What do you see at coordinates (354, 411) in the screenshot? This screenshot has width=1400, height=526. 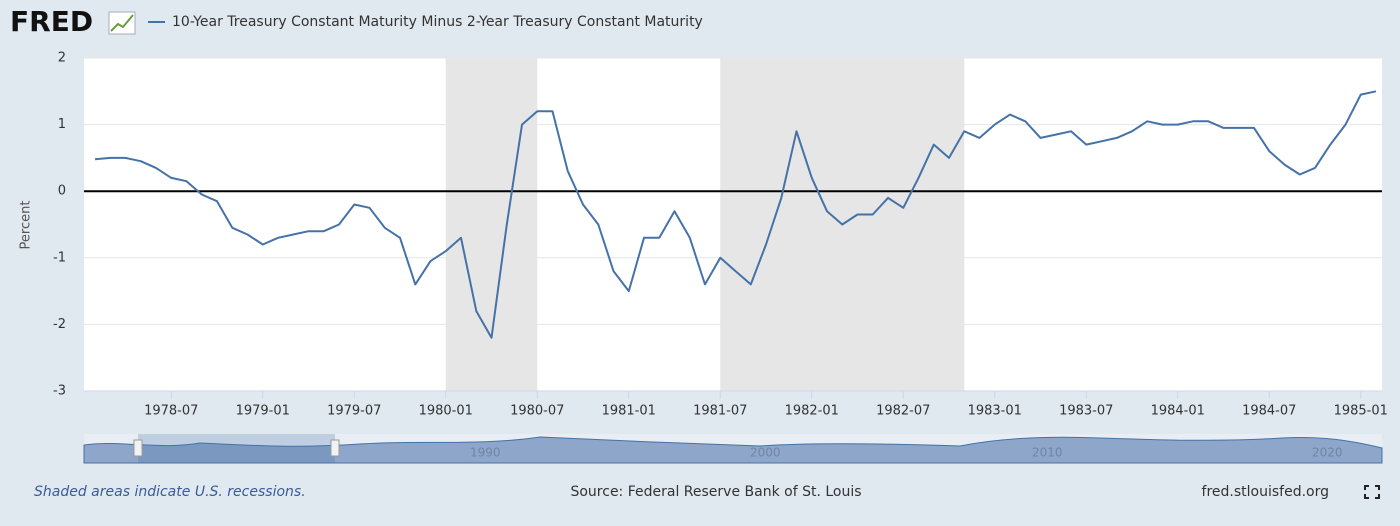 I see `x-tick-label: 1979-07` at bounding box center [354, 411].